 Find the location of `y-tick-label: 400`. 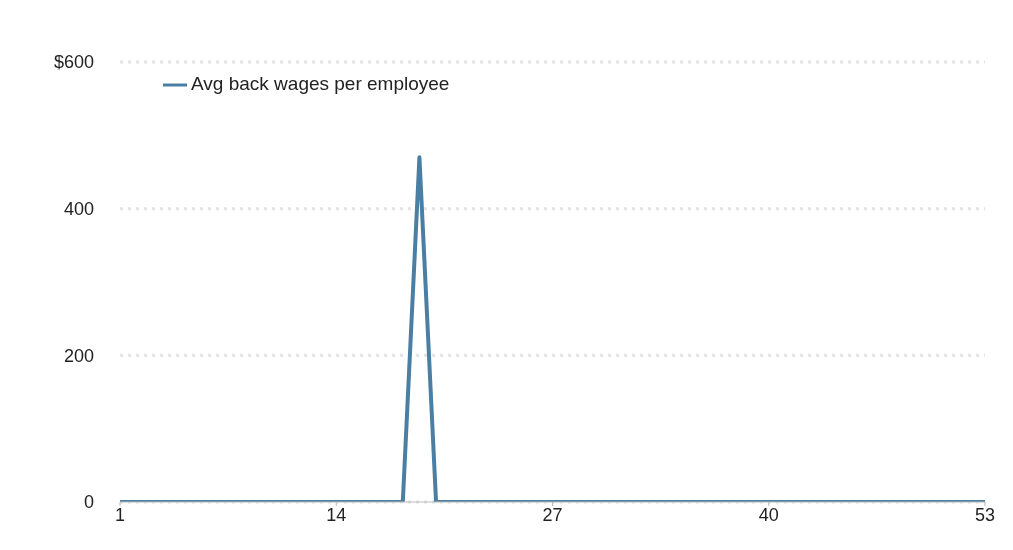

y-tick-label: 400 is located at coordinates (78, 209).